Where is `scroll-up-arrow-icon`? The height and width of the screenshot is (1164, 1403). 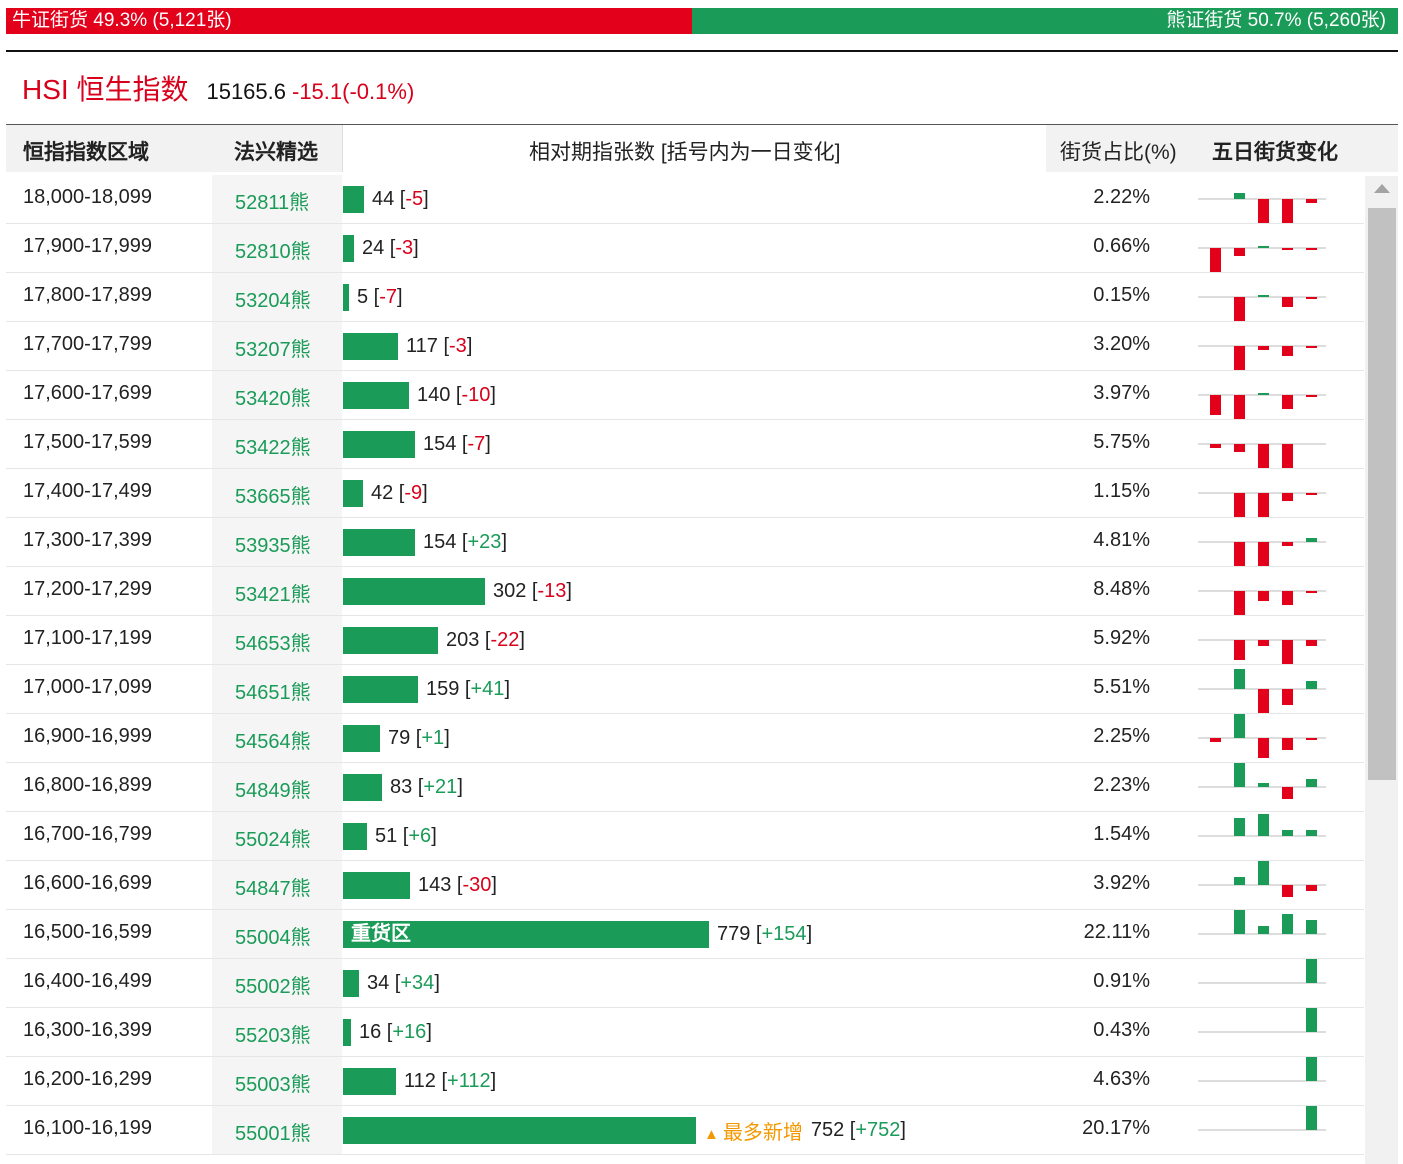
scroll-up-arrow-icon is located at coordinates (1382, 188).